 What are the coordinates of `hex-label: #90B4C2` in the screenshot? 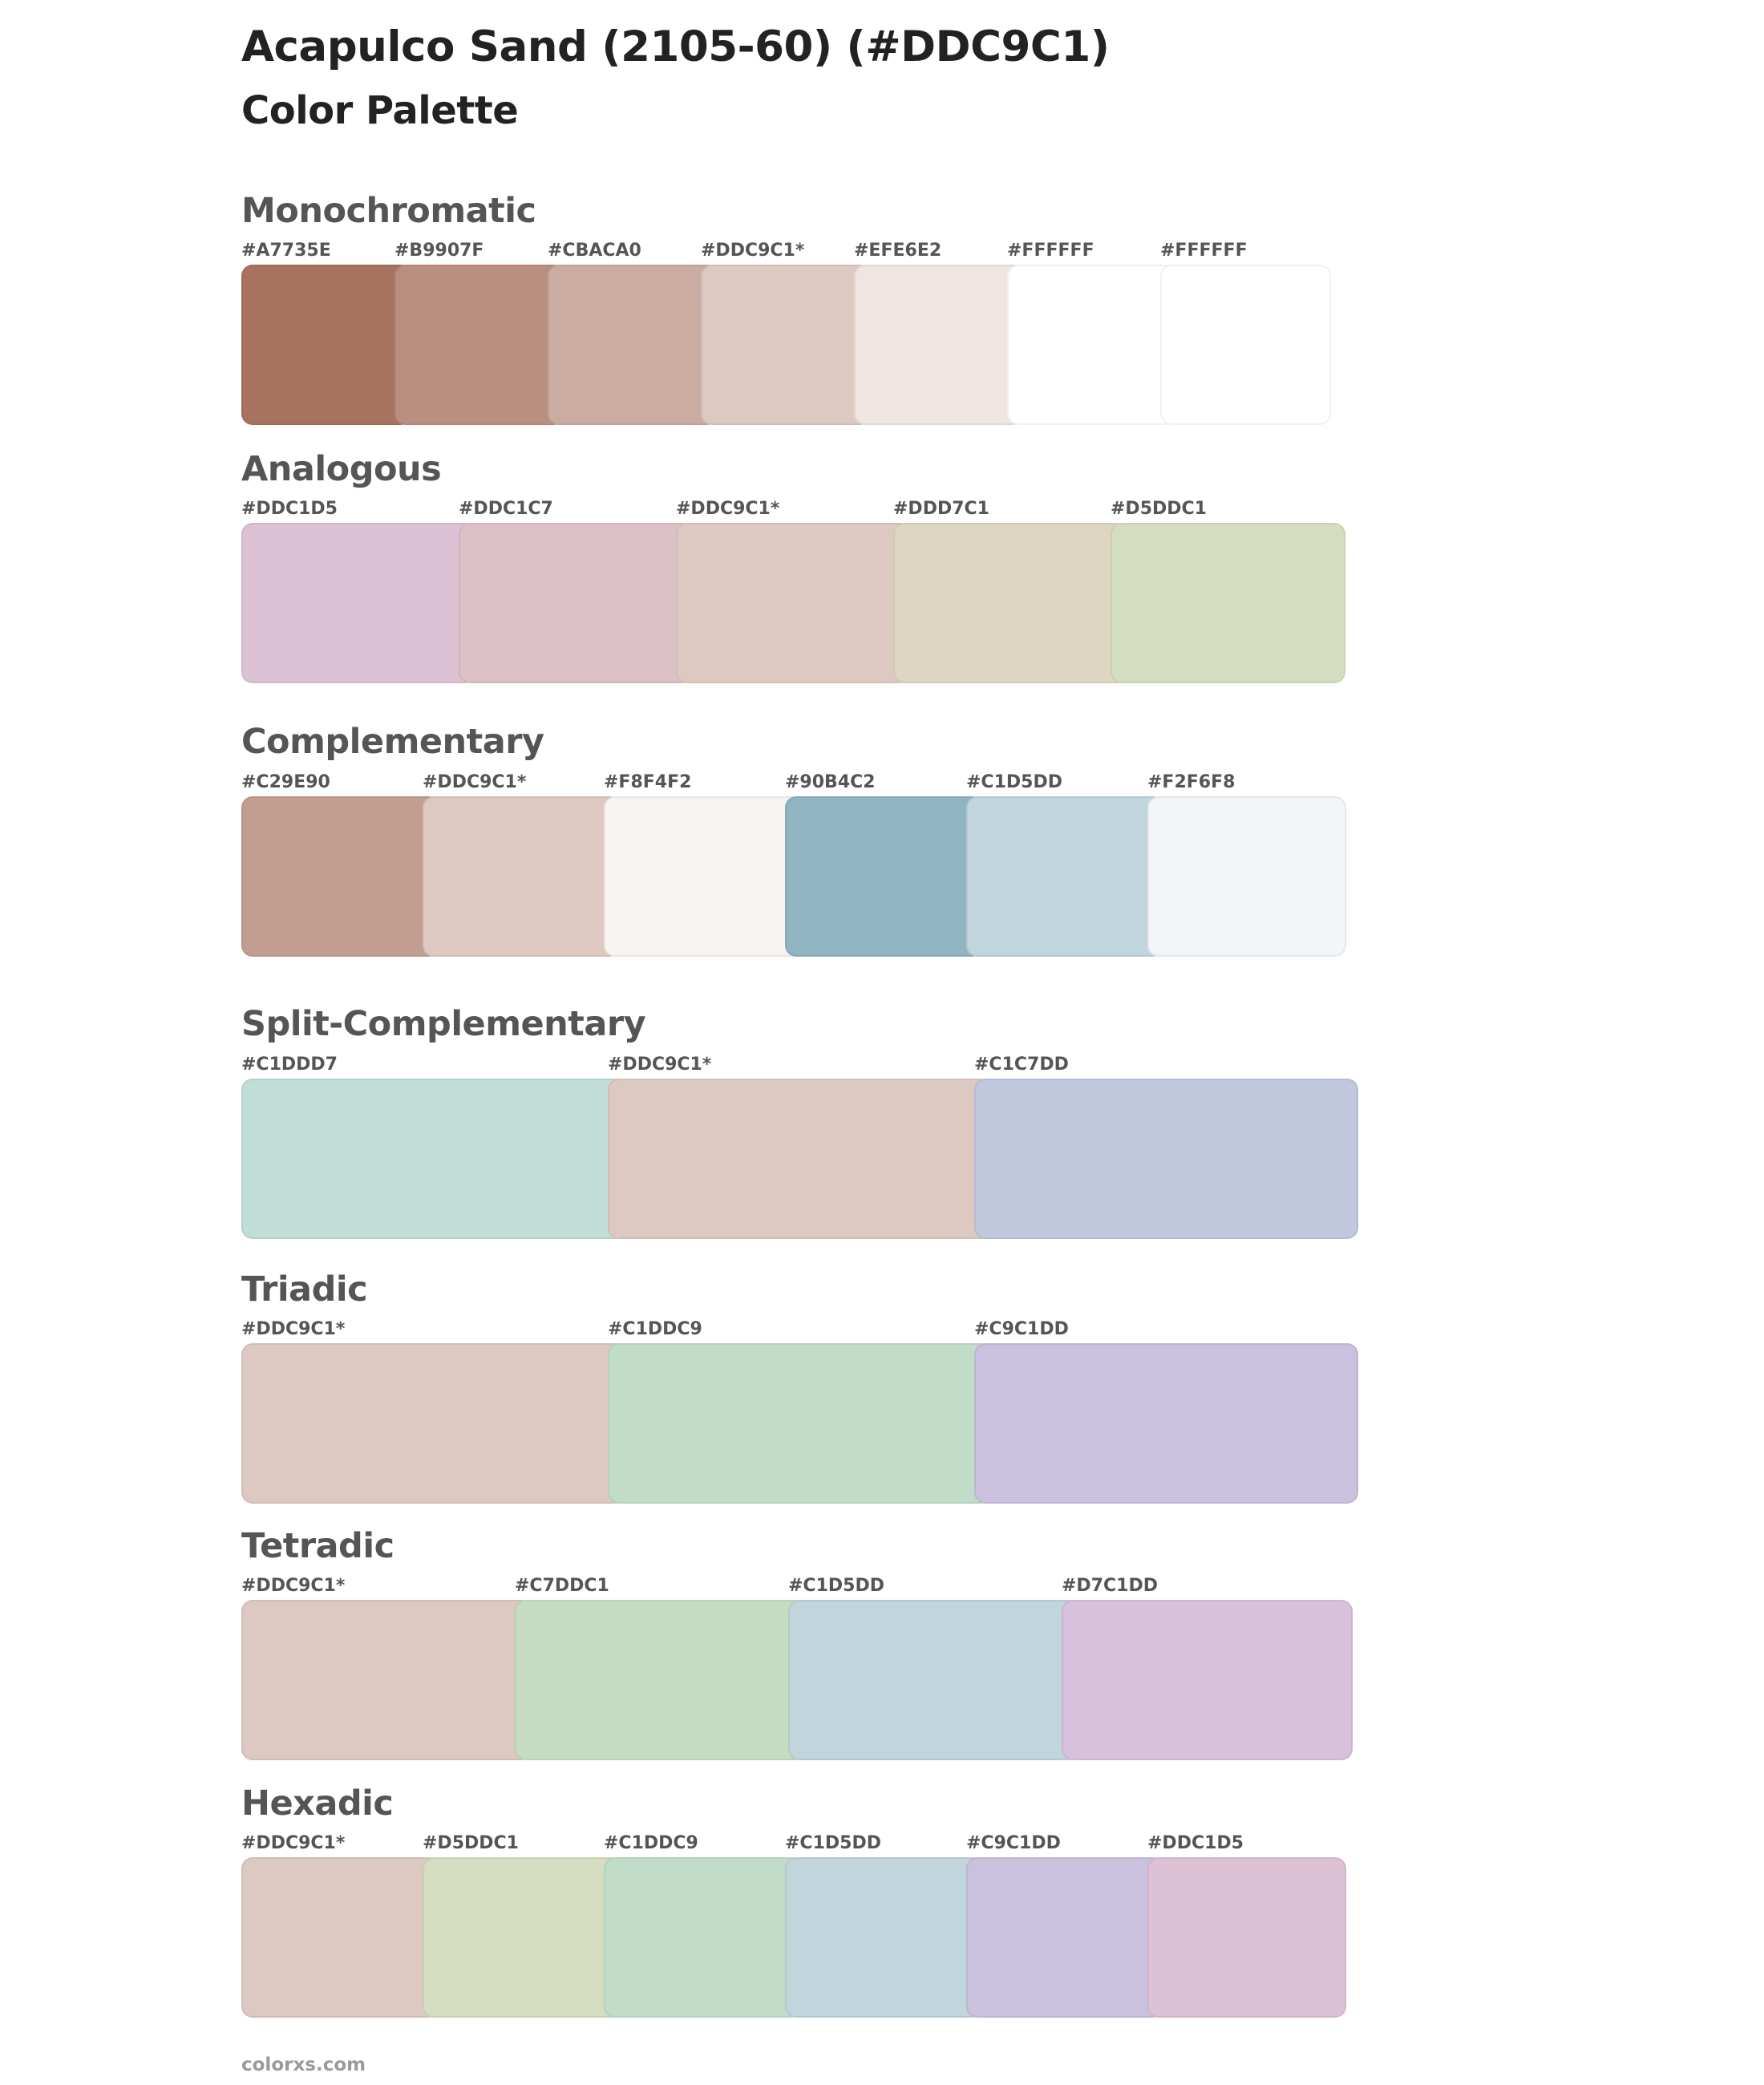 It's located at (830, 782).